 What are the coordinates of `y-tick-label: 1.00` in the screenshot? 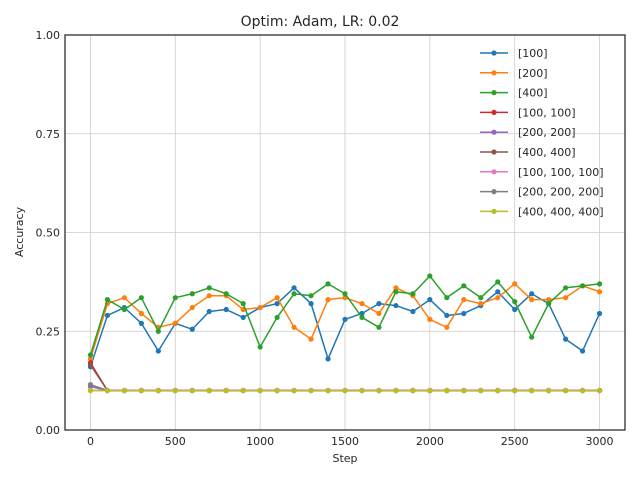 It's located at (48, 35).